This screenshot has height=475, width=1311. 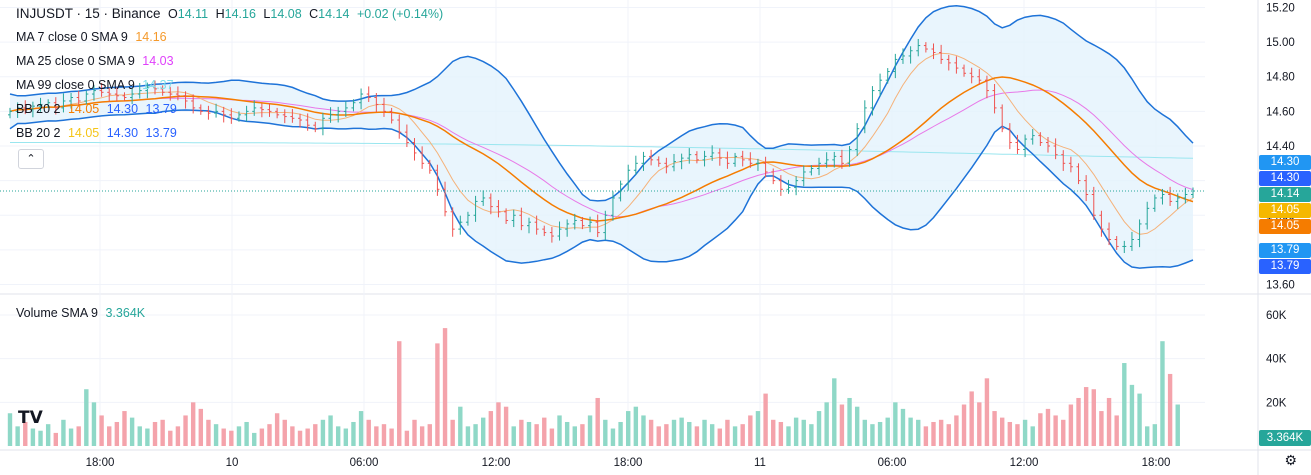 I want to click on tradingview-logo: TV, so click(x=35, y=419).